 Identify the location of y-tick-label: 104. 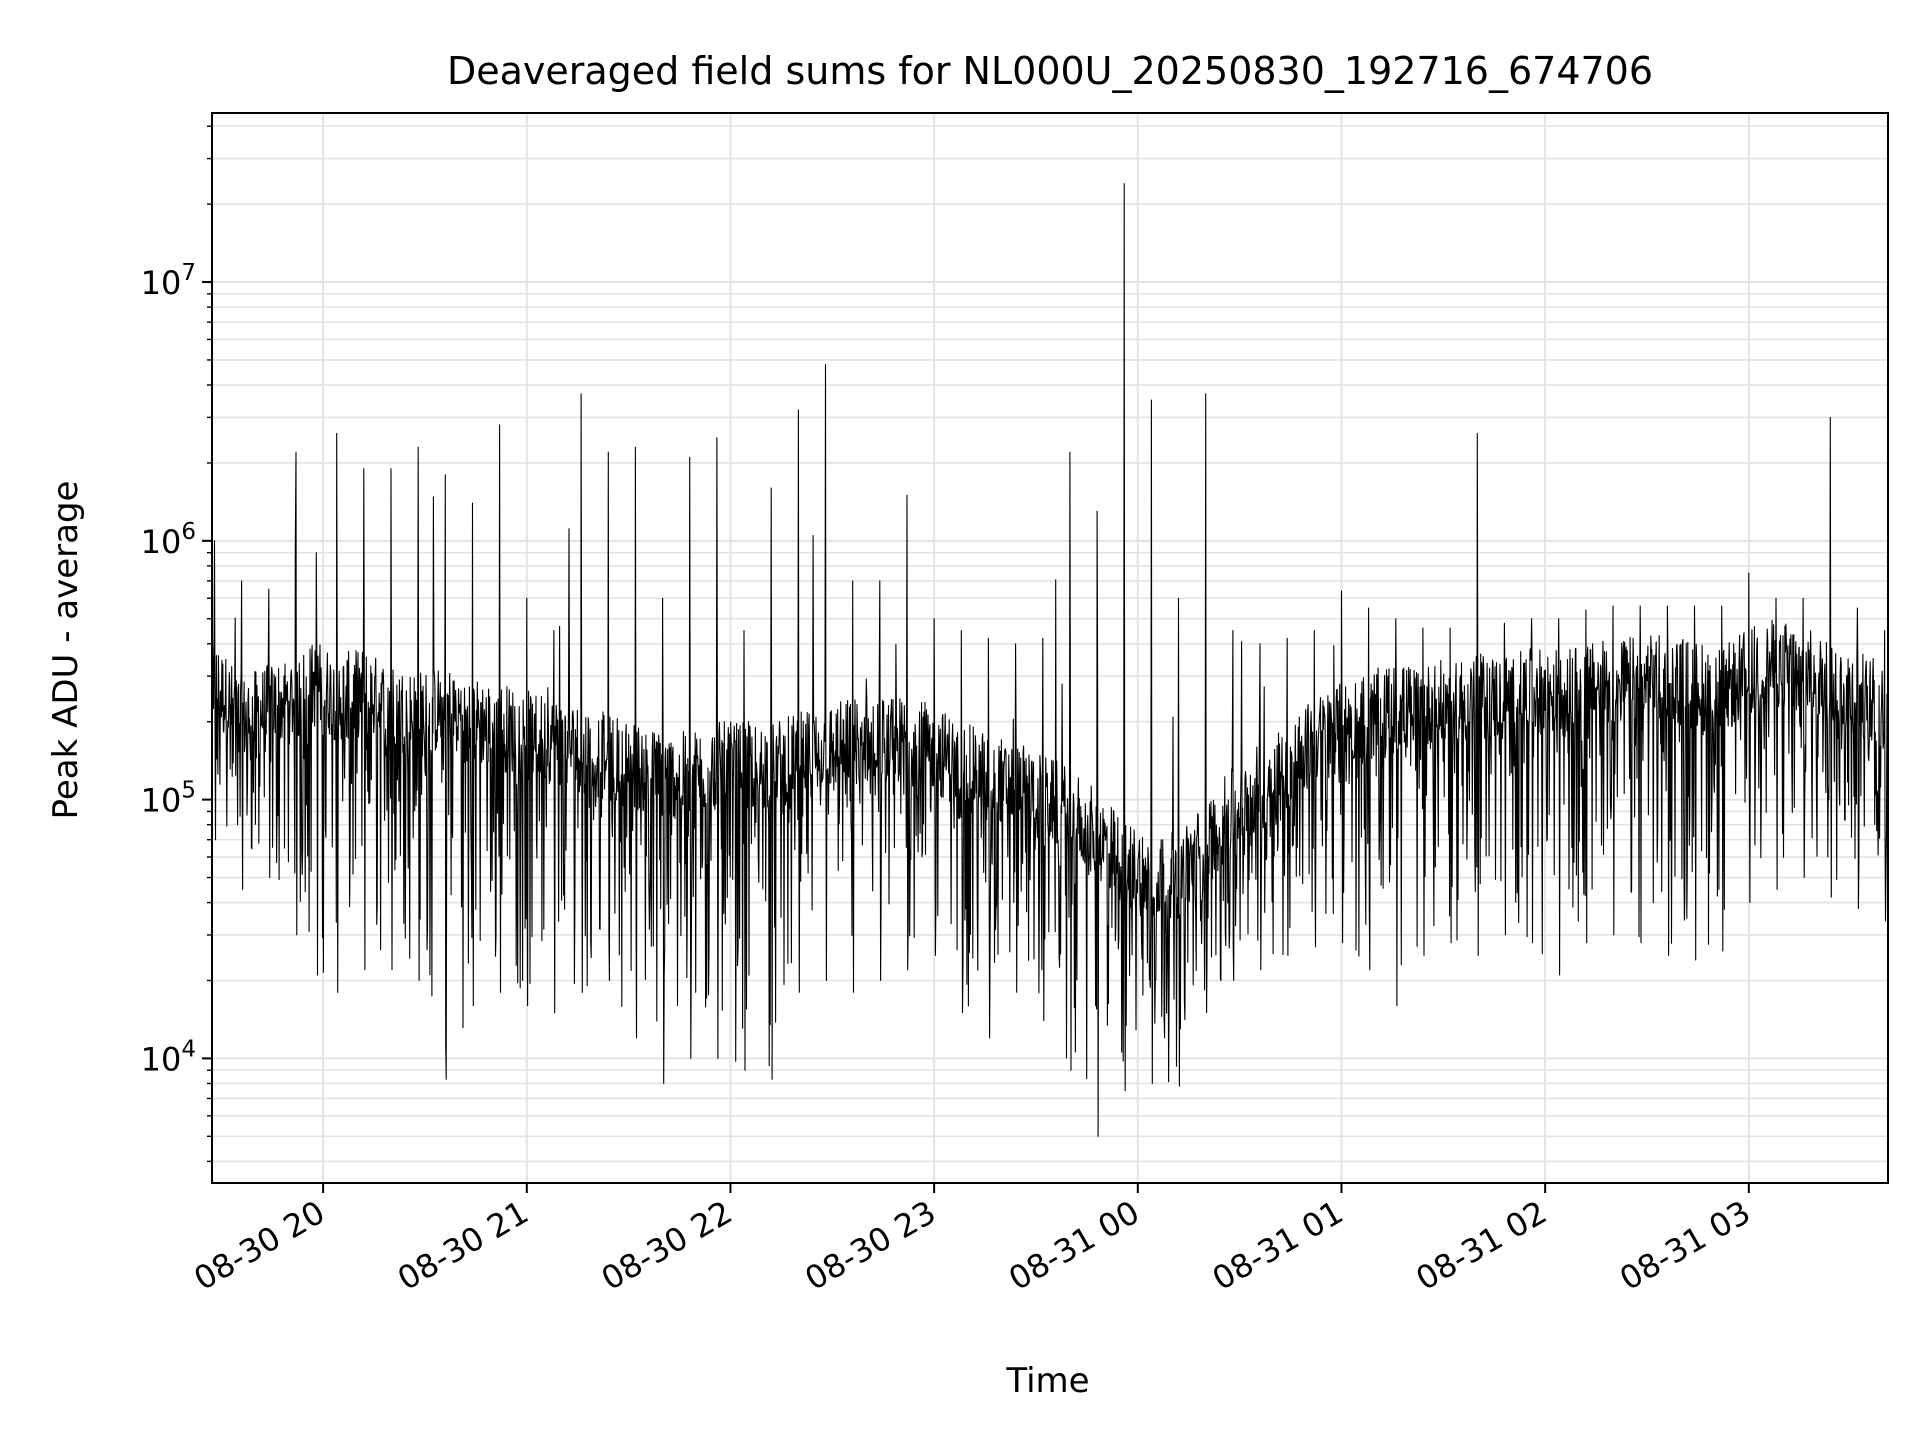
(168, 1057).